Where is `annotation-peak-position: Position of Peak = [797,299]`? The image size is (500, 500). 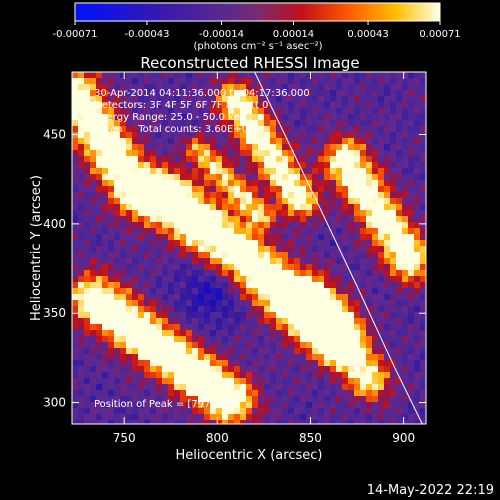
annotation-peak-position: Position of Peak = [797,299] is located at coordinates (165, 404).